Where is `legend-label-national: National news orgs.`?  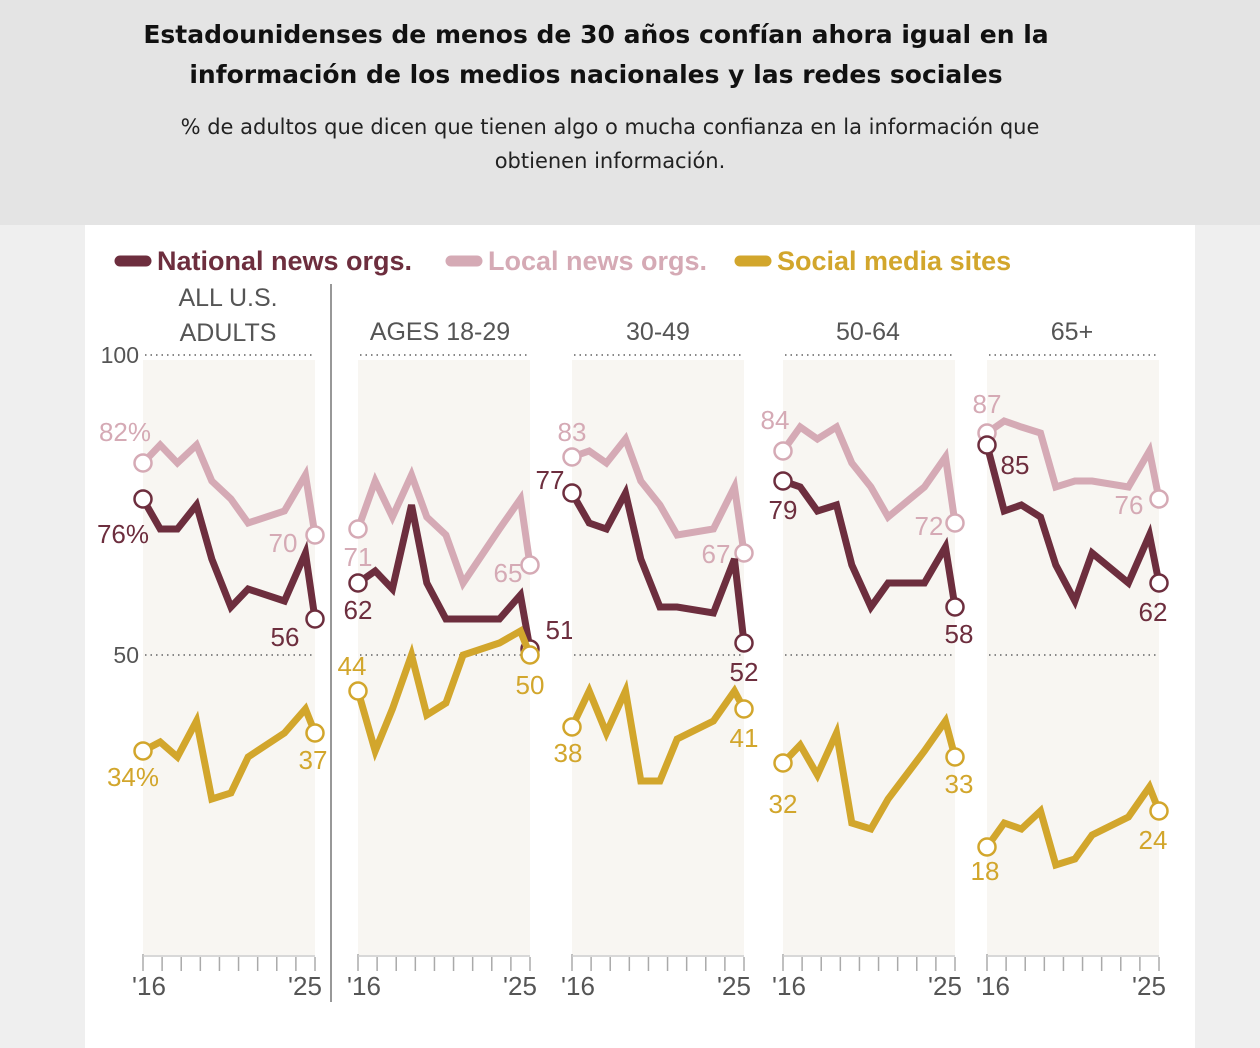
legend-label-national: National news orgs. is located at coordinates (284, 261).